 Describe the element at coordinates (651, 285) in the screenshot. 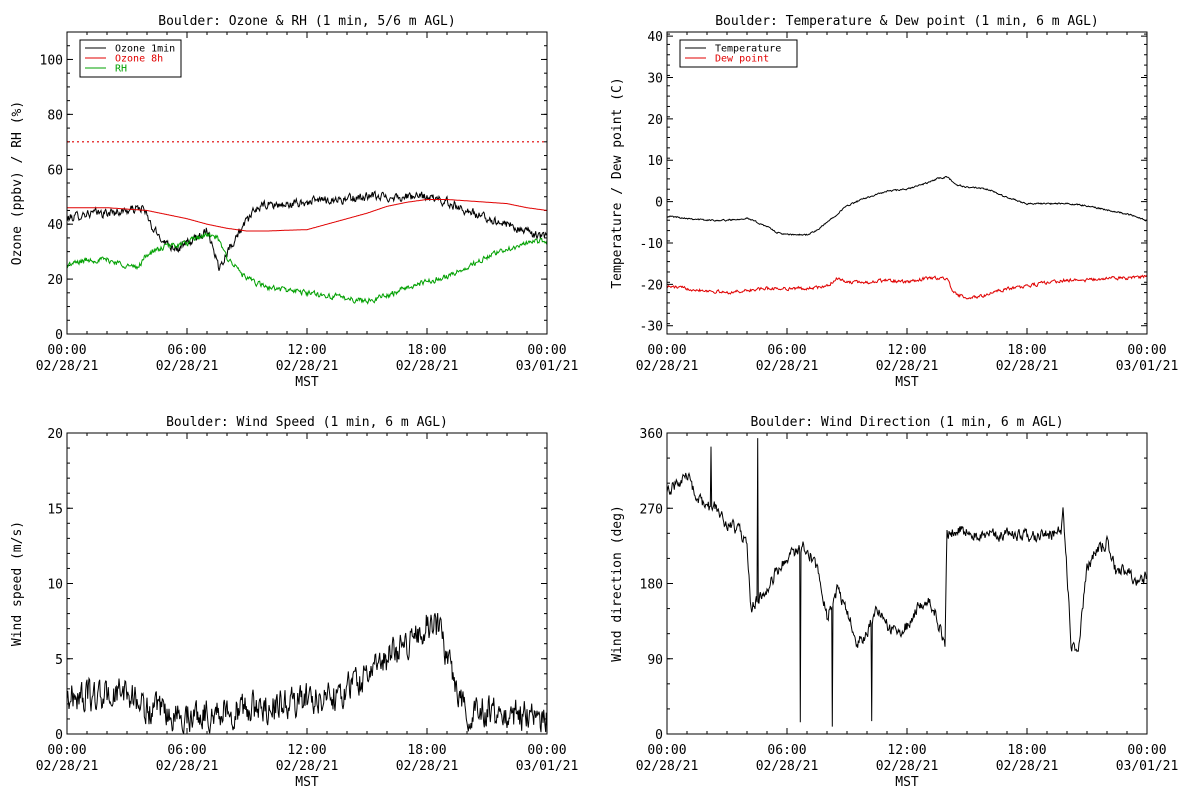

I see `y-tick-label: -20` at that location.